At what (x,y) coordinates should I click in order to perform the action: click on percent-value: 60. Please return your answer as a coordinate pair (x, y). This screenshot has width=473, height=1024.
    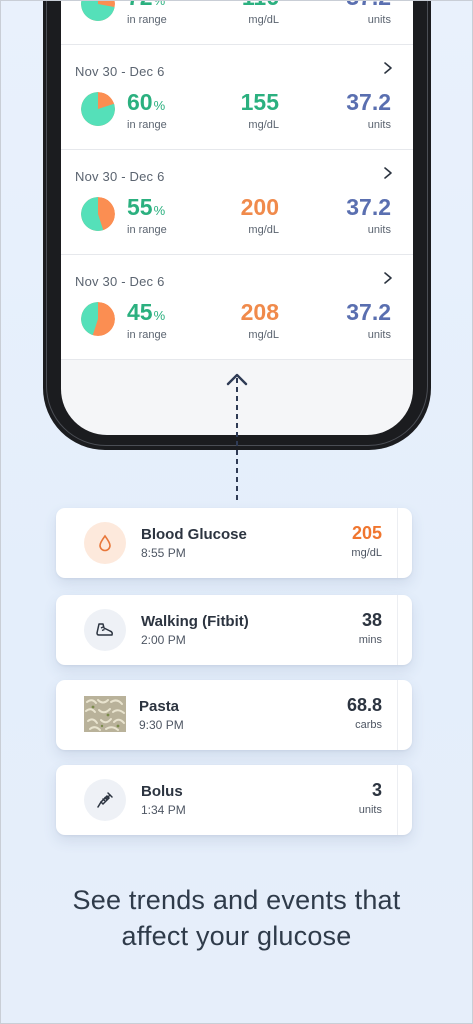
    Looking at the image, I should click on (140, 102).